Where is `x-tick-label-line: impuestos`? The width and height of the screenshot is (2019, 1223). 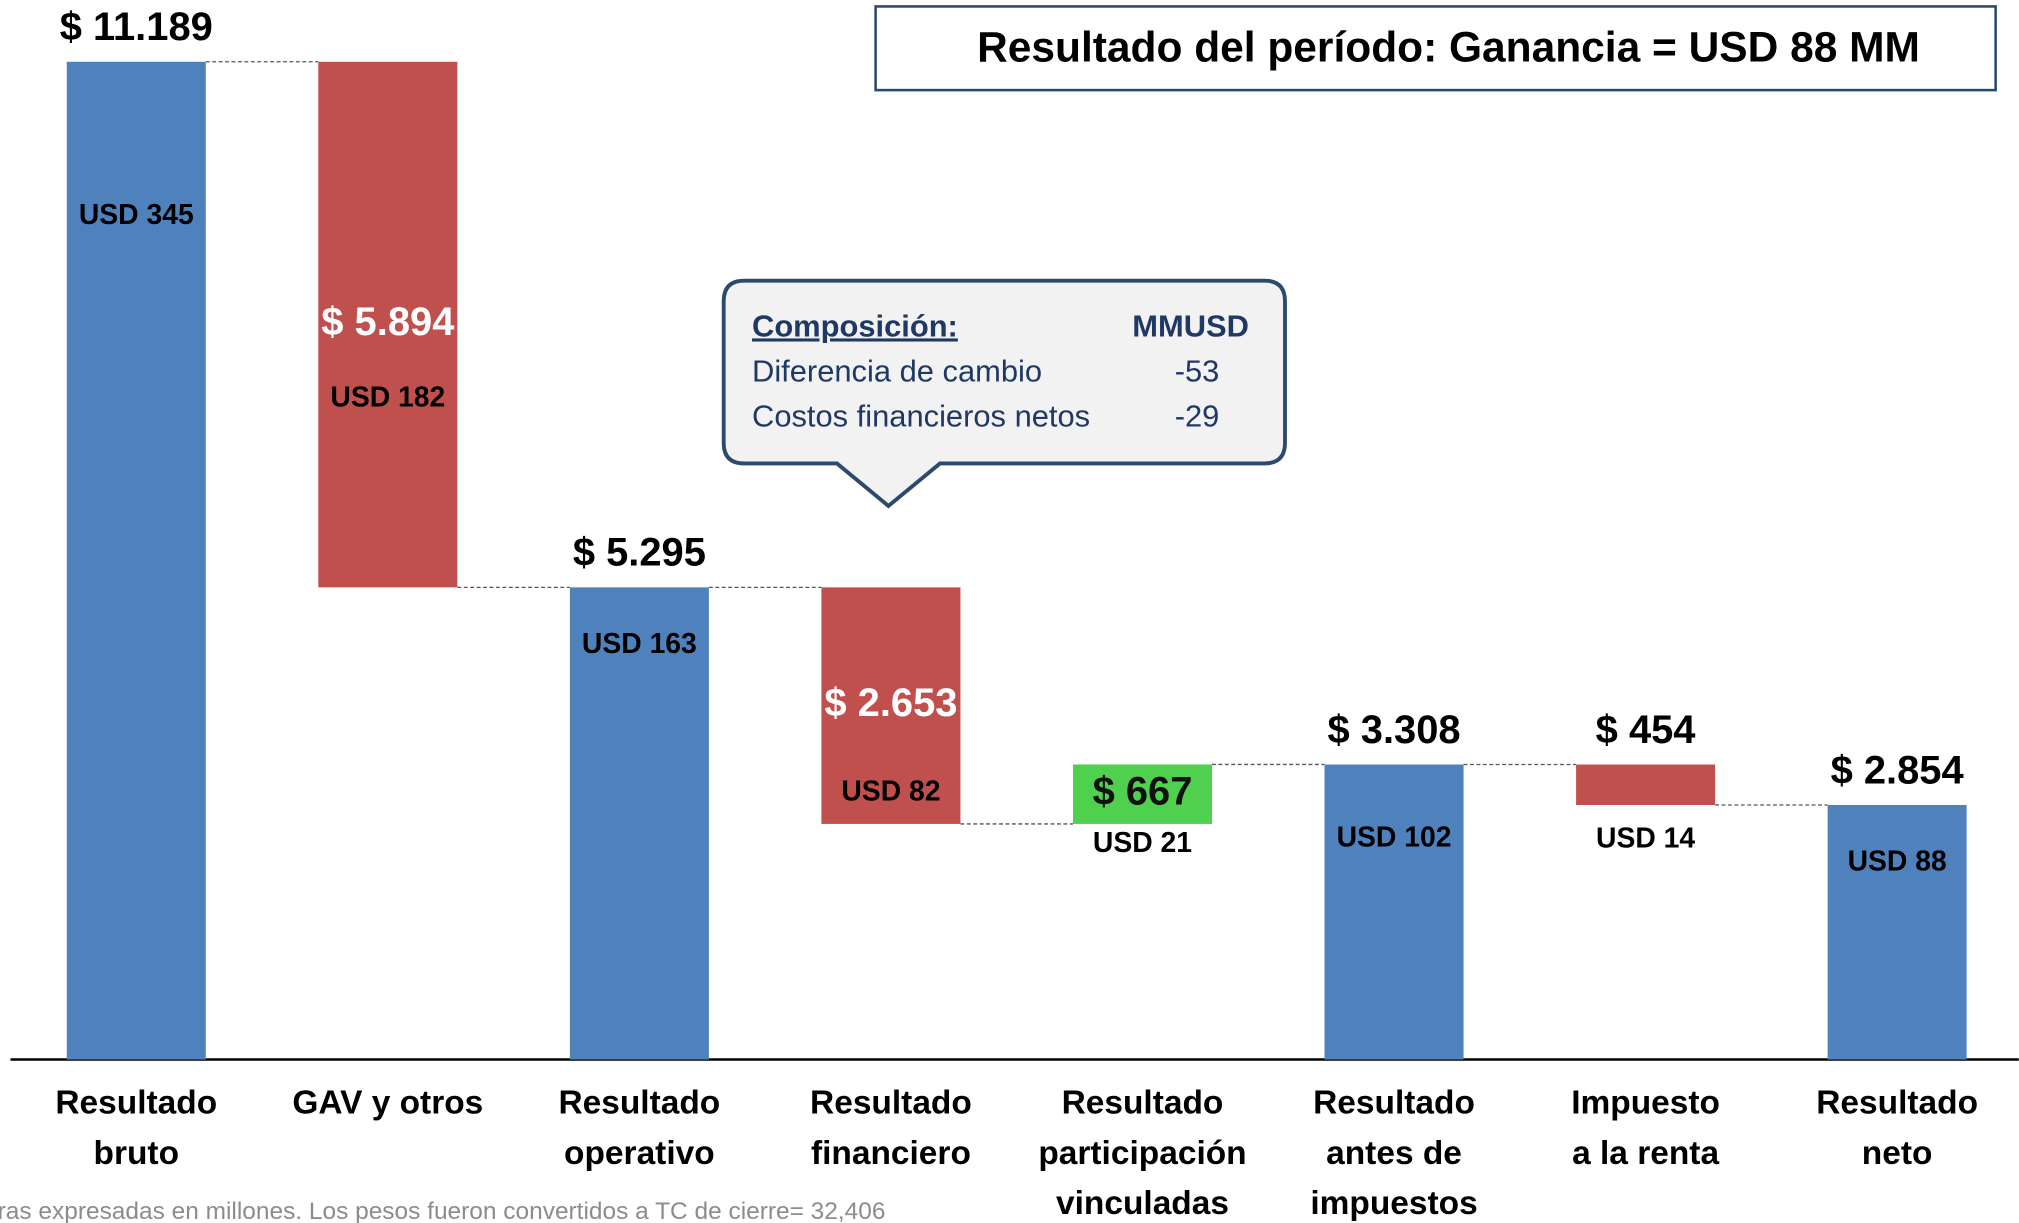
x-tick-label-line: impuestos is located at coordinates (1393, 1203).